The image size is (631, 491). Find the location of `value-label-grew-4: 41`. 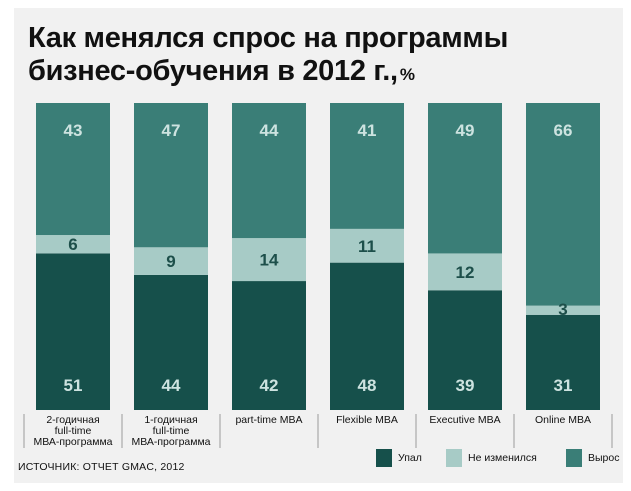

value-label-grew-4: 41 is located at coordinates (367, 130).